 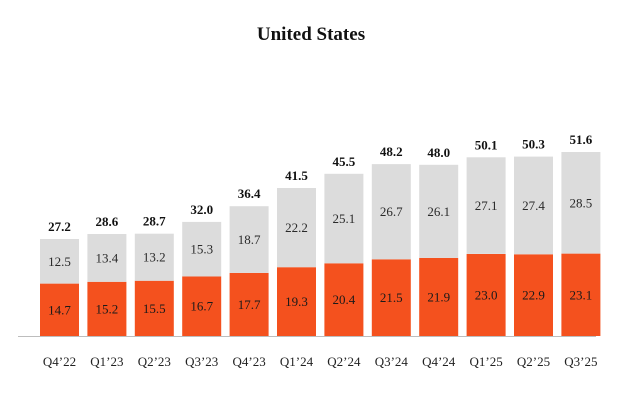 I want to click on x-tick-label: Q2’23, so click(x=154, y=361).